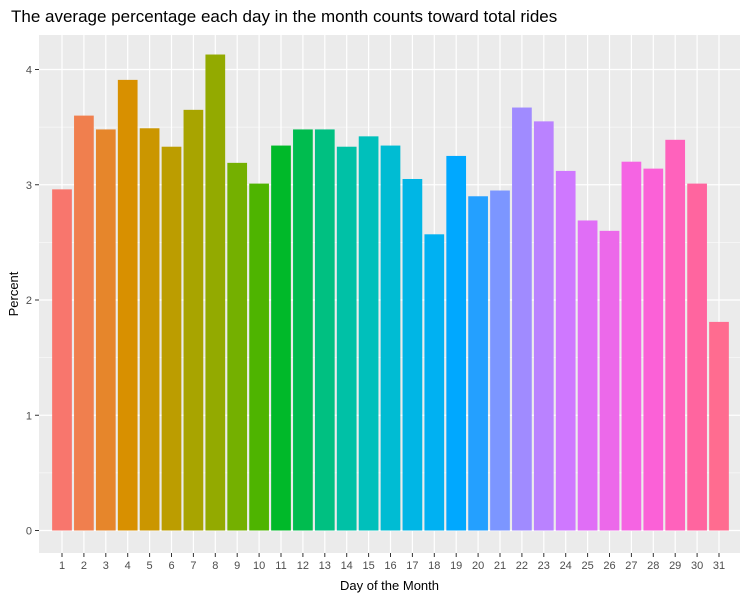 Image resolution: width=750 pixels, height=600 pixels. I want to click on x-tick-label: 26, so click(609, 566).